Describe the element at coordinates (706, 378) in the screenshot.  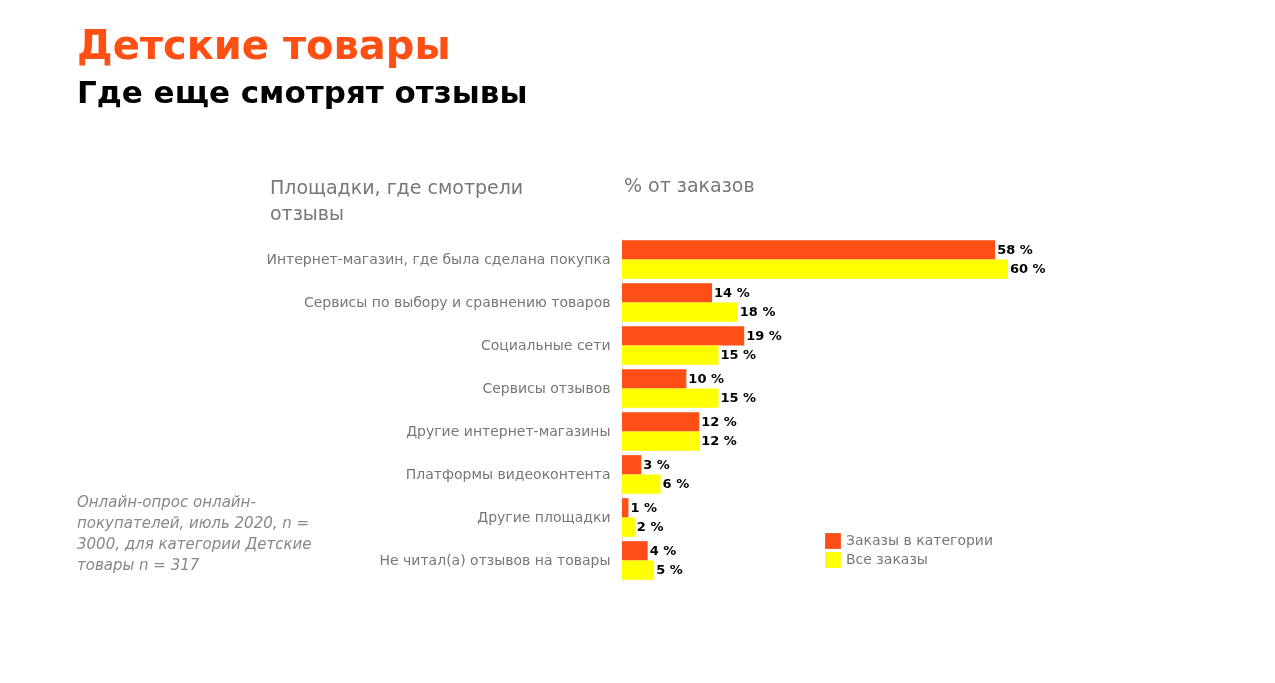
I see `data-label: 10 %` at that location.